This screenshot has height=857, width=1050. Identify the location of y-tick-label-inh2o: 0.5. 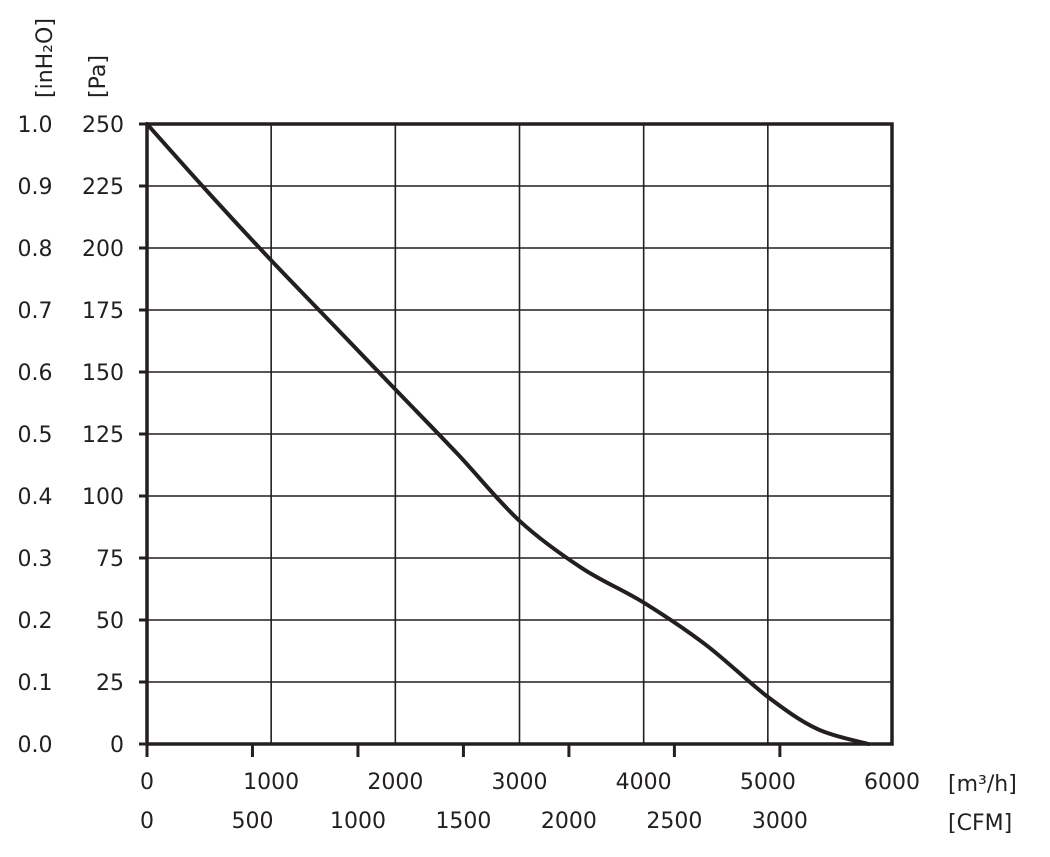
(35, 435).